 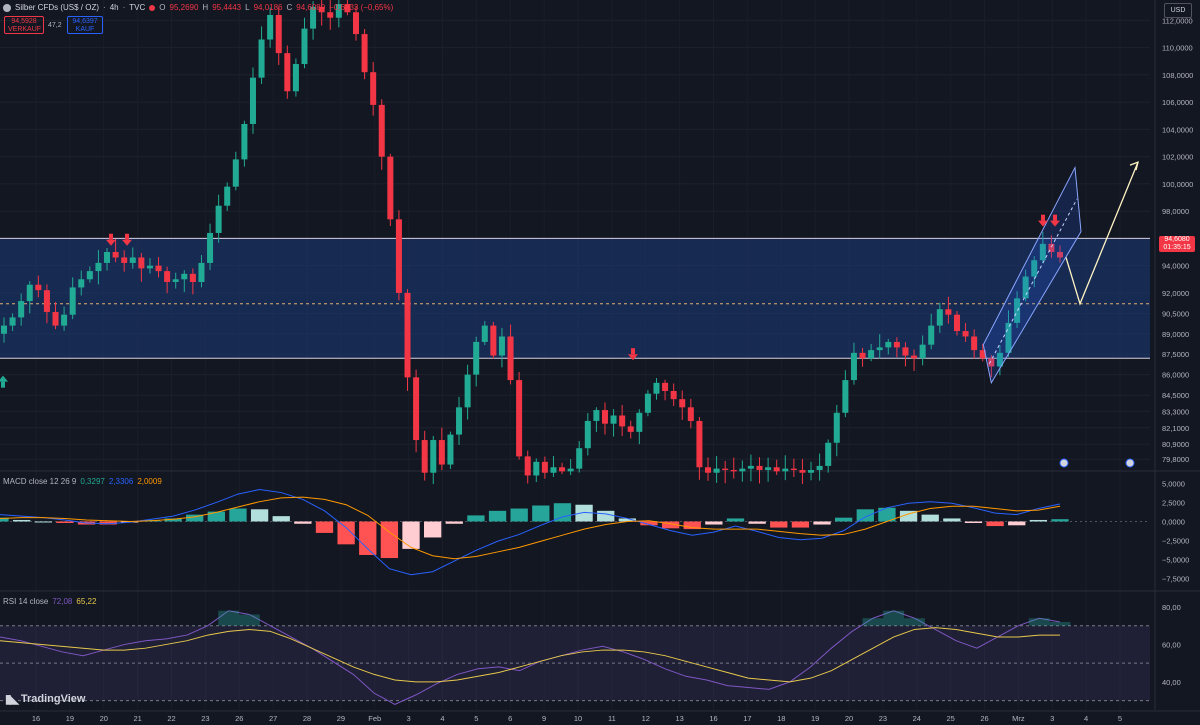 I want to click on tradingview-logo: ▮◣ TradingView, so click(x=45, y=699).